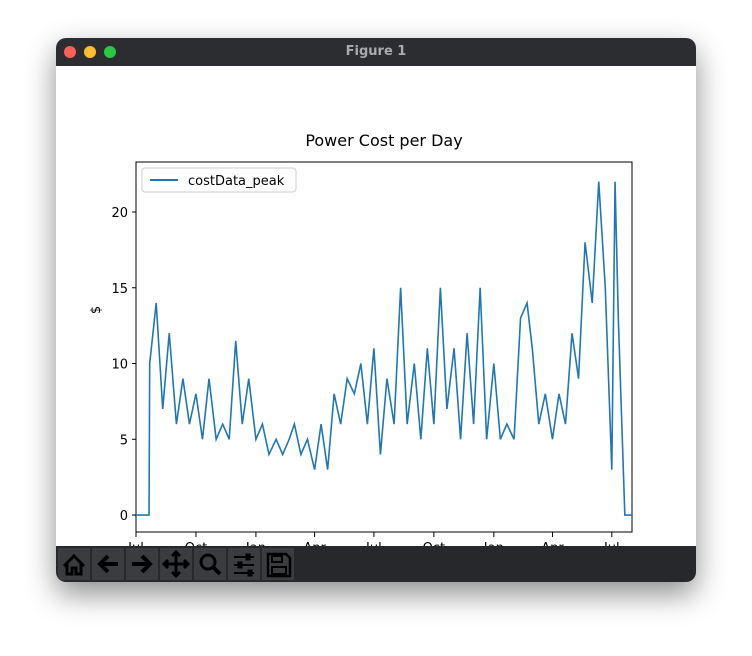 This screenshot has width=752, height=656. What do you see at coordinates (90, 52) in the screenshot?
I see `minimize-button` at bounding box center [90, 52].